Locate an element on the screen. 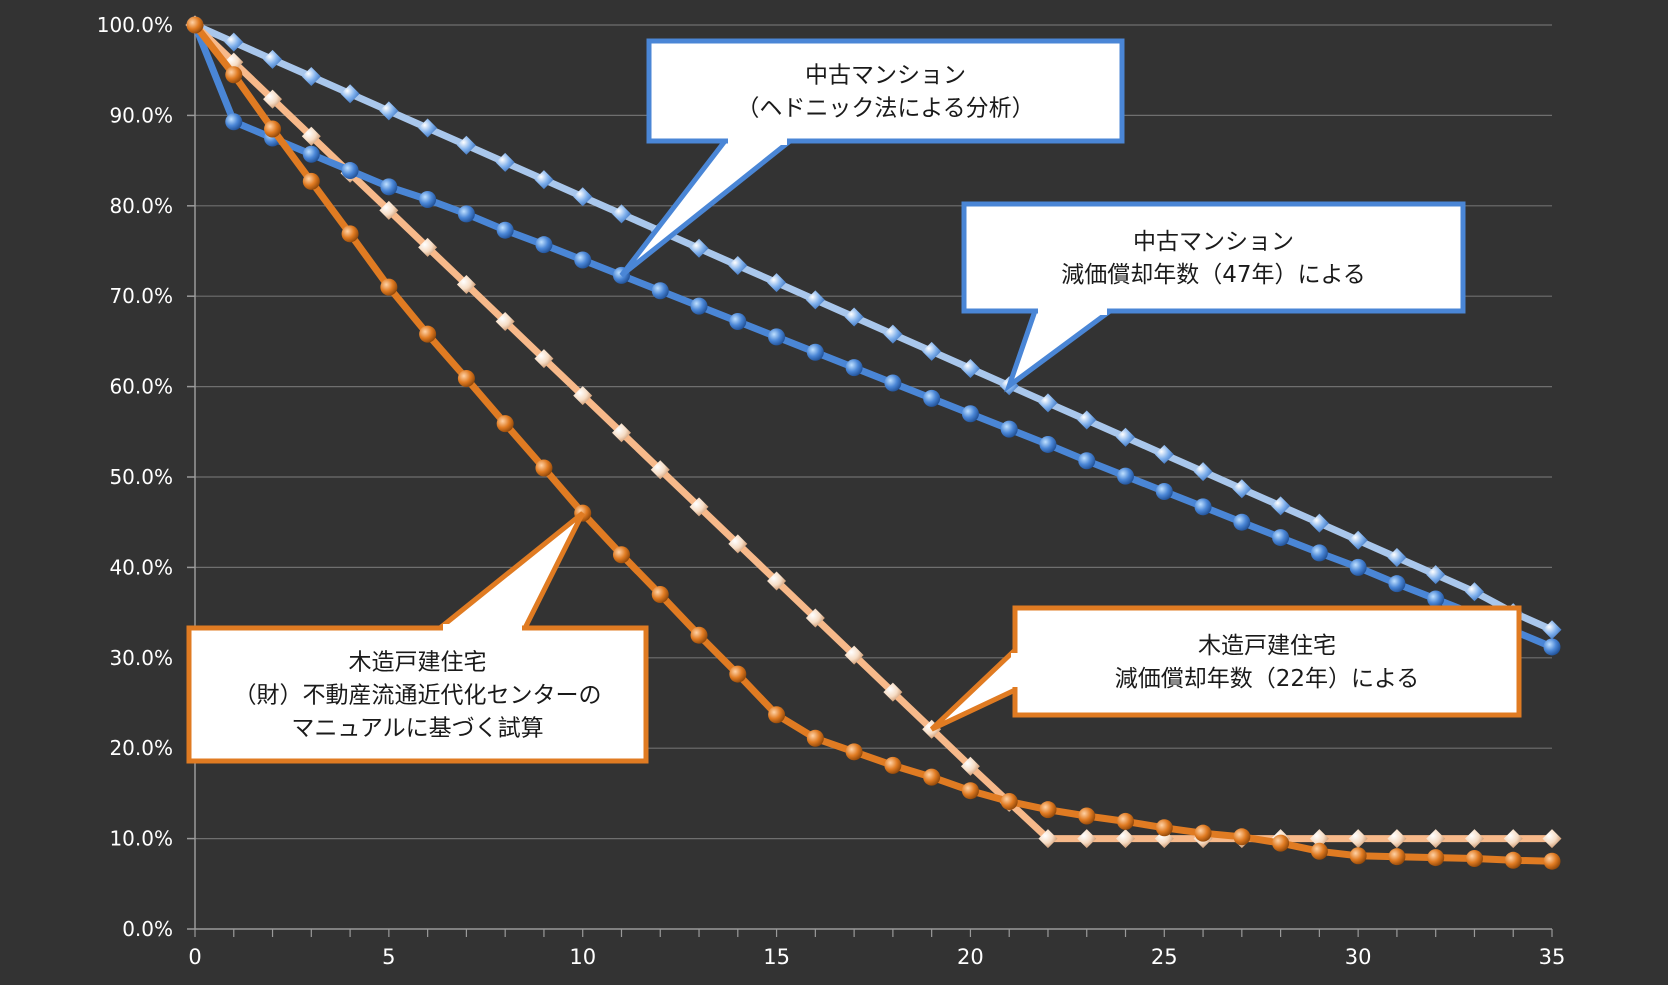 This screenshot has width=1668, height=985. callout-text-line: 減価償却年数（22年）による is located at coordinates (1267, 679).